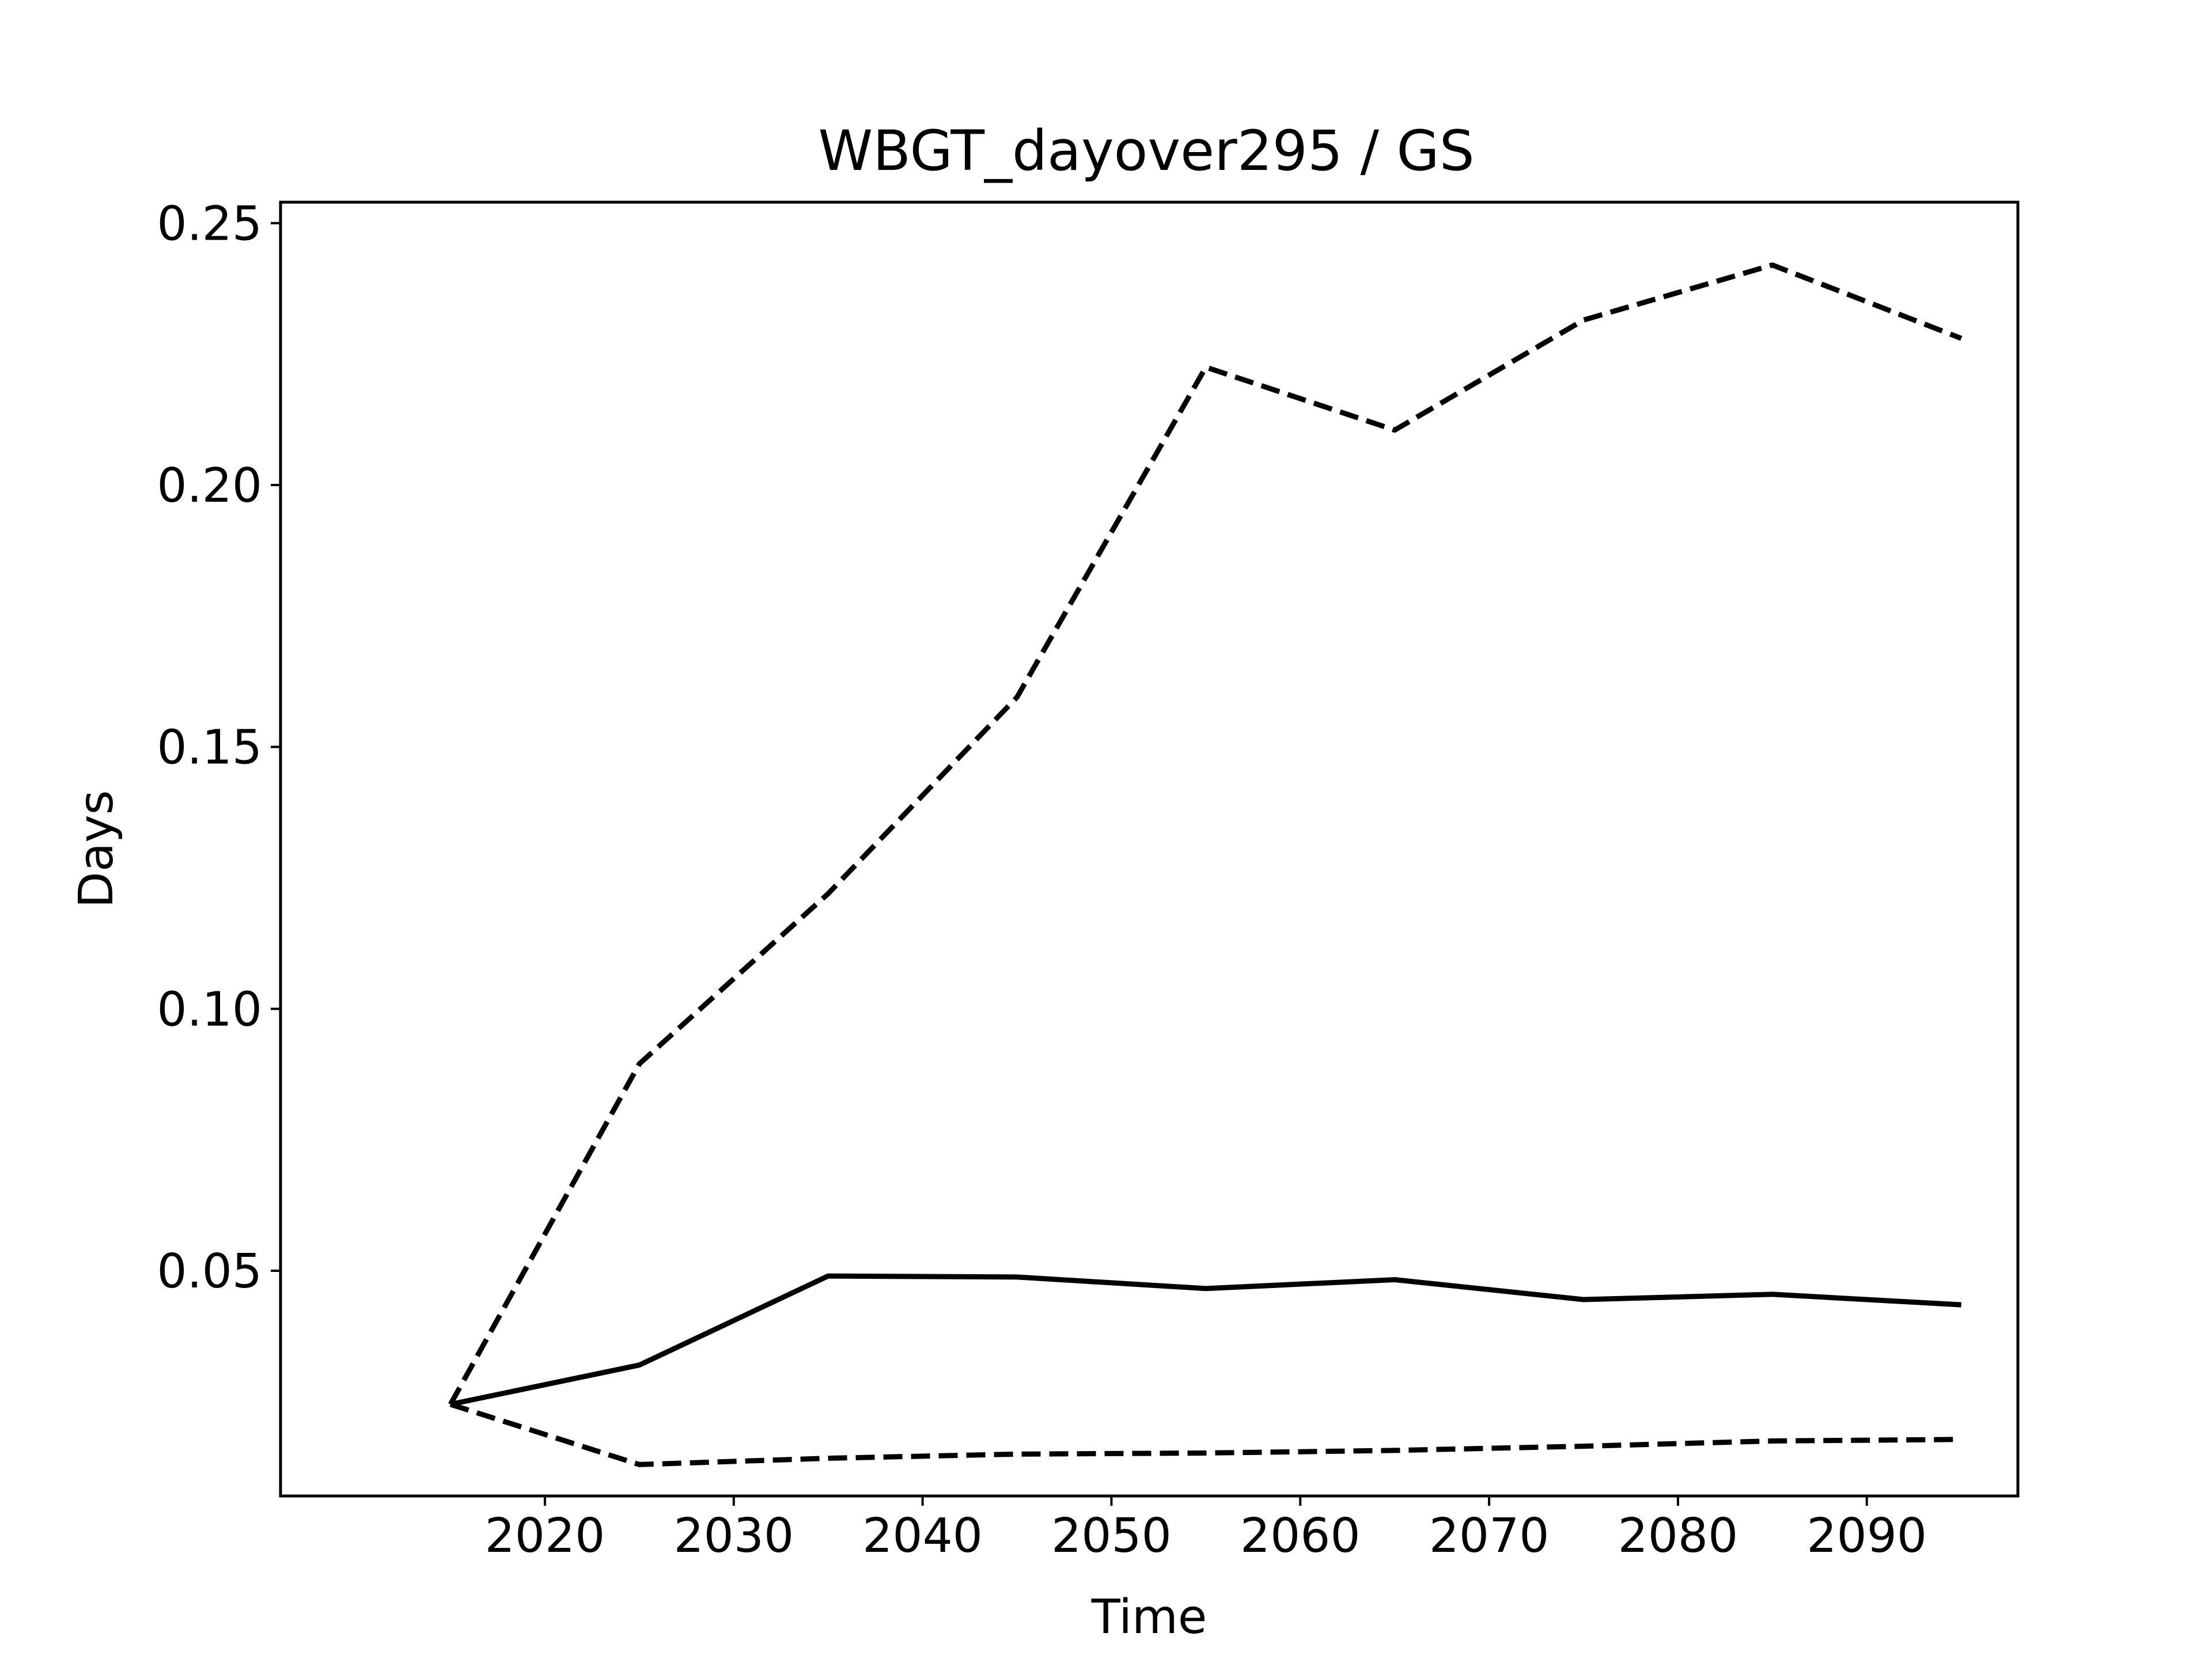 The height and width of the screenshot is (1659, 2212). I want to click on x-tick-label: 2080, so click(1678, 1536).